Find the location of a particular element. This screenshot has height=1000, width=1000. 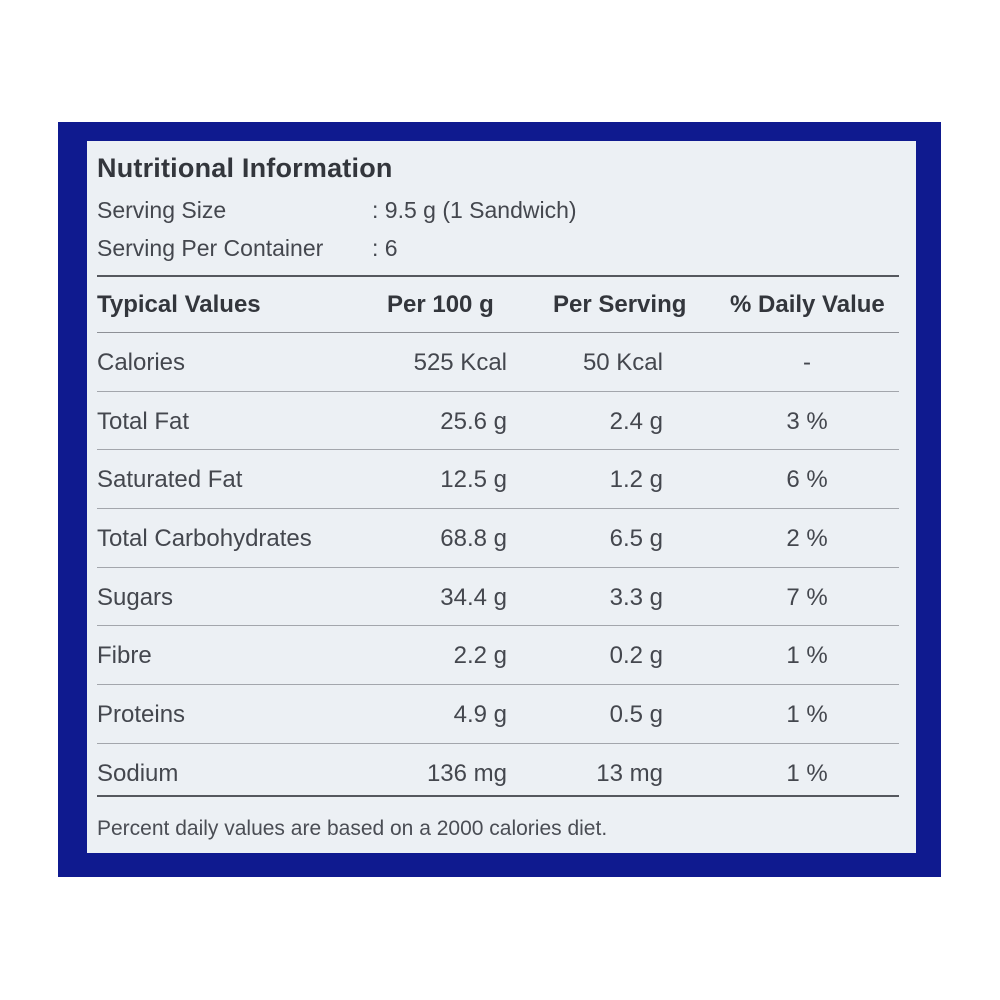

nutrient-name: Sugars is located at coordinates (135, 597).